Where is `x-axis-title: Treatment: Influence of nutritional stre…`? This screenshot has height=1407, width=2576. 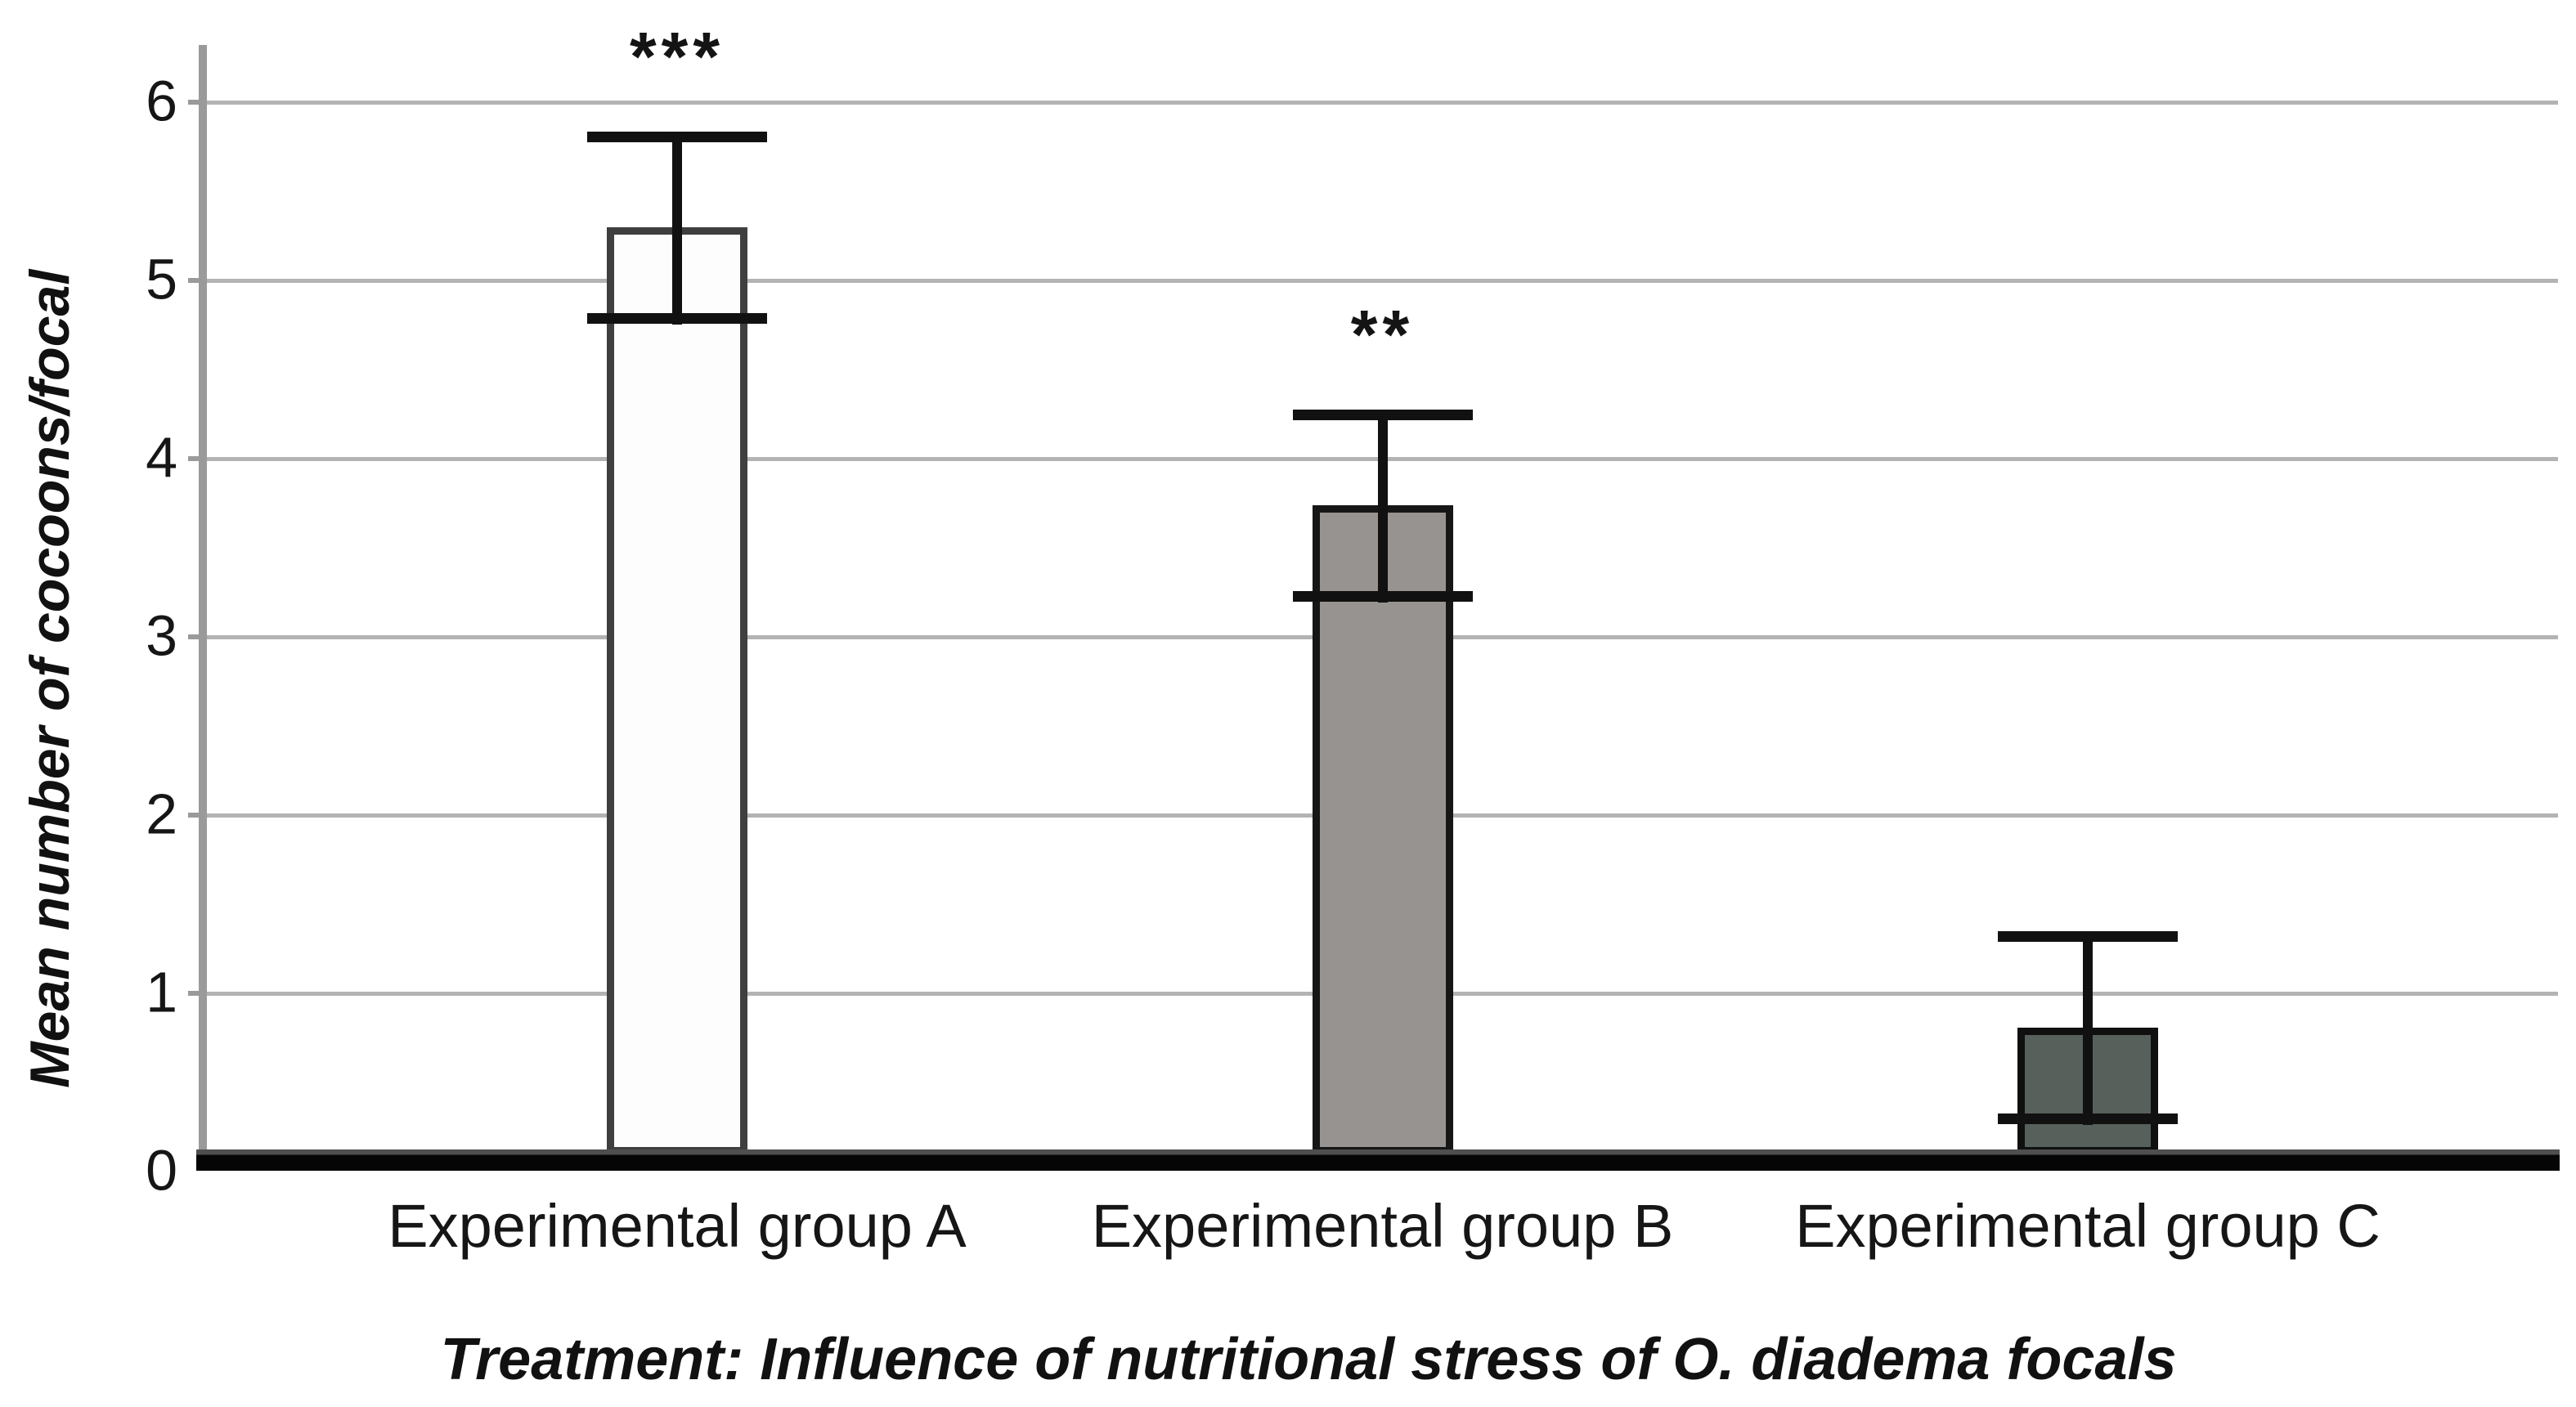 x-axis-title: Treatment: Influence of nutritional stre… is located at coordinates (1309, 1359).